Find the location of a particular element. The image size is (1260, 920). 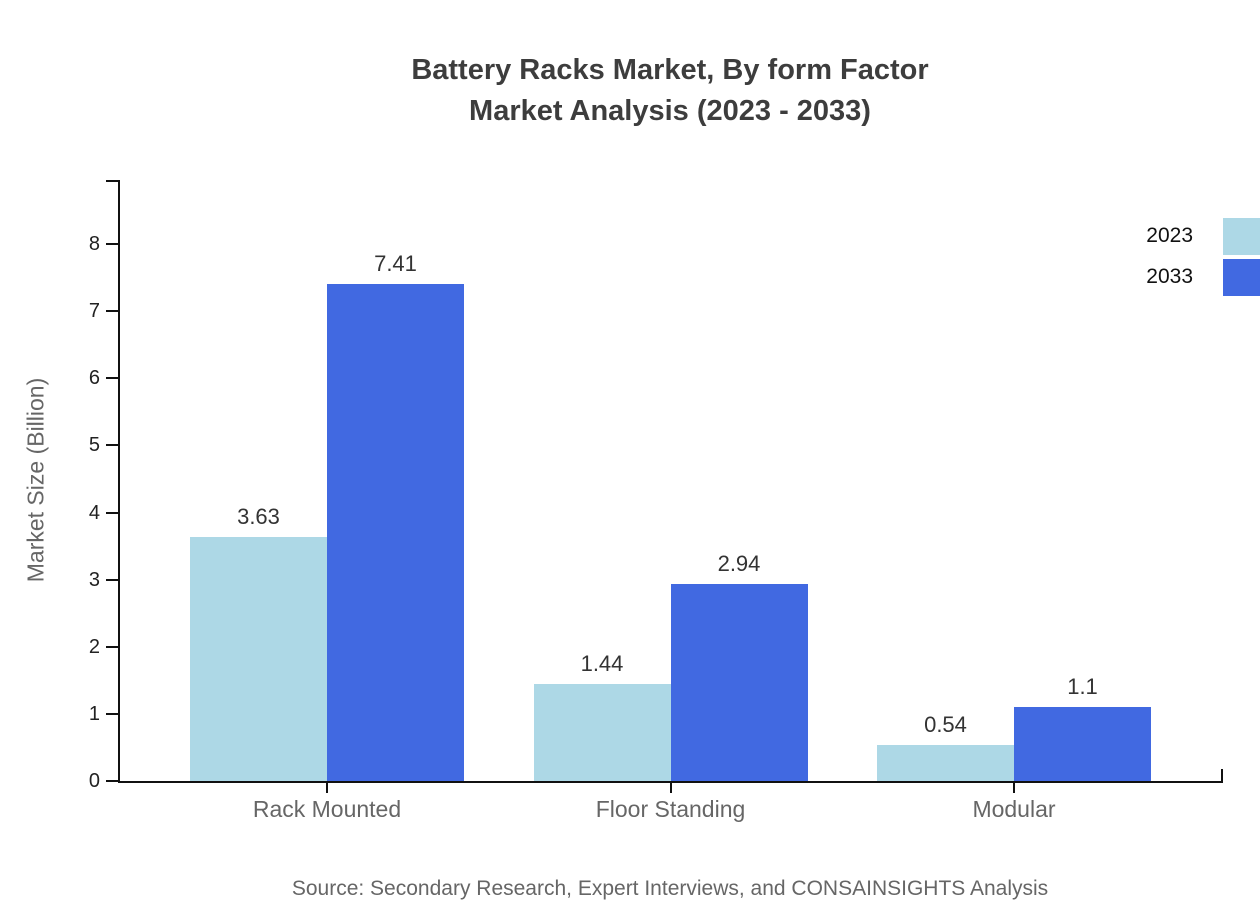

chart-title-line2: Market Analysis (2023 - 2033) is located at coordinates (670, 111).